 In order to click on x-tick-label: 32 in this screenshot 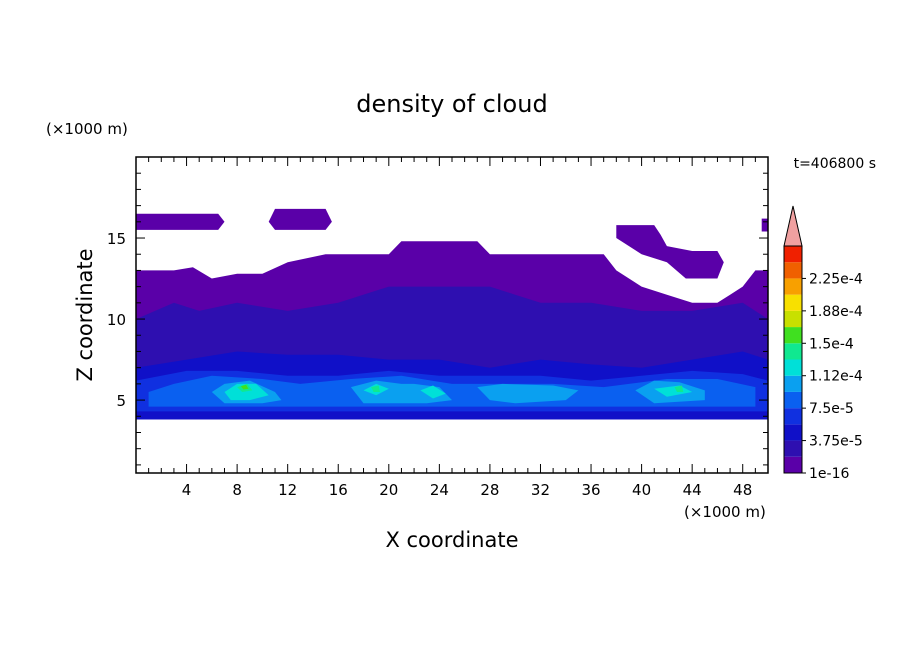, I will do `click(540, 490)`.